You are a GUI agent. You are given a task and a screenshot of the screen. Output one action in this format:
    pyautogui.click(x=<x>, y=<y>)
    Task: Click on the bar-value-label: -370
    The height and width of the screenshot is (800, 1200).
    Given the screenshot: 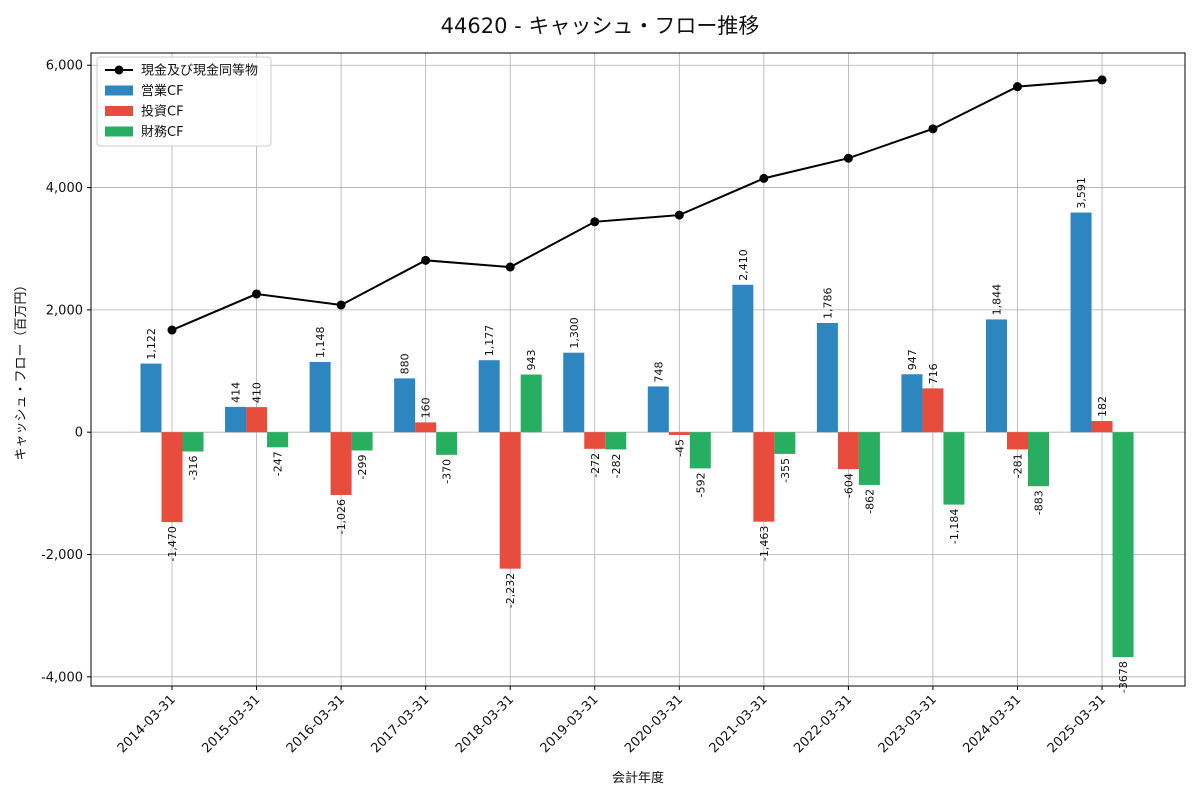 What is the action you would take?
    pyautogui.click(x=447, y=471)
    